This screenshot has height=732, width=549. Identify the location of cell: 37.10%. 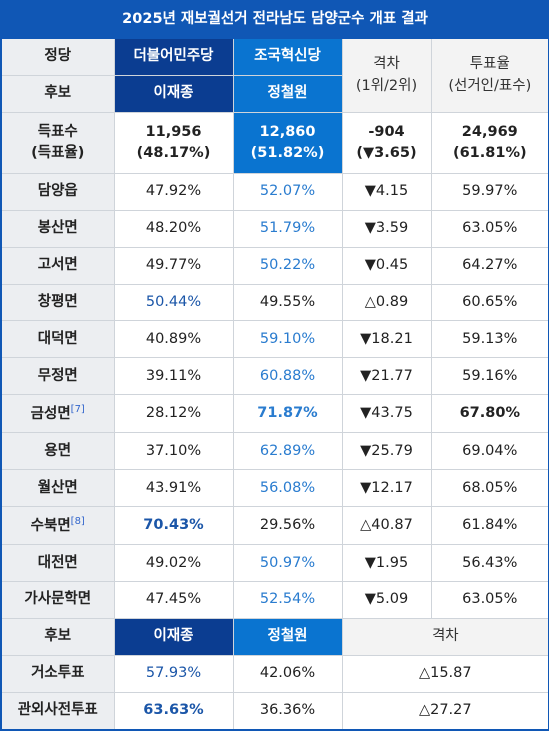
(173, 451).